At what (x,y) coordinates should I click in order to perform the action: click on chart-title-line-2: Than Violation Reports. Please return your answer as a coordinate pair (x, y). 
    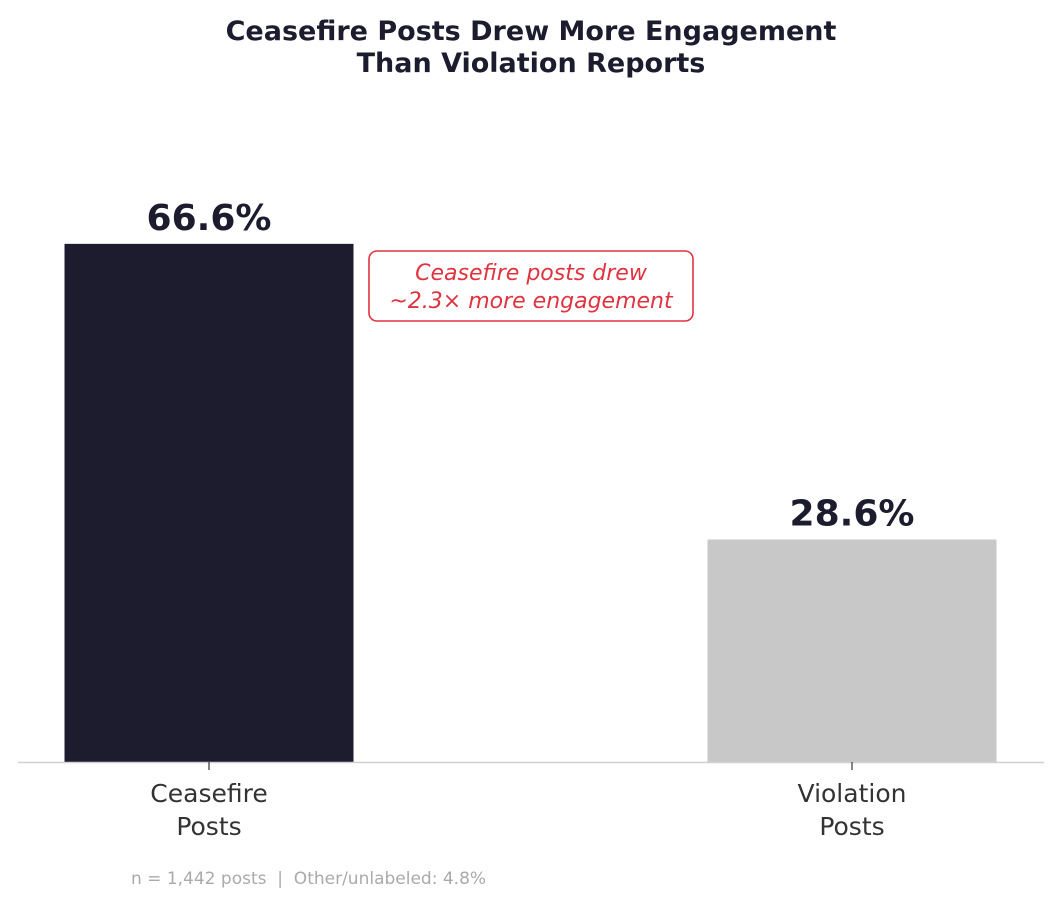
    Looking at the image, I should click on (531, 63).